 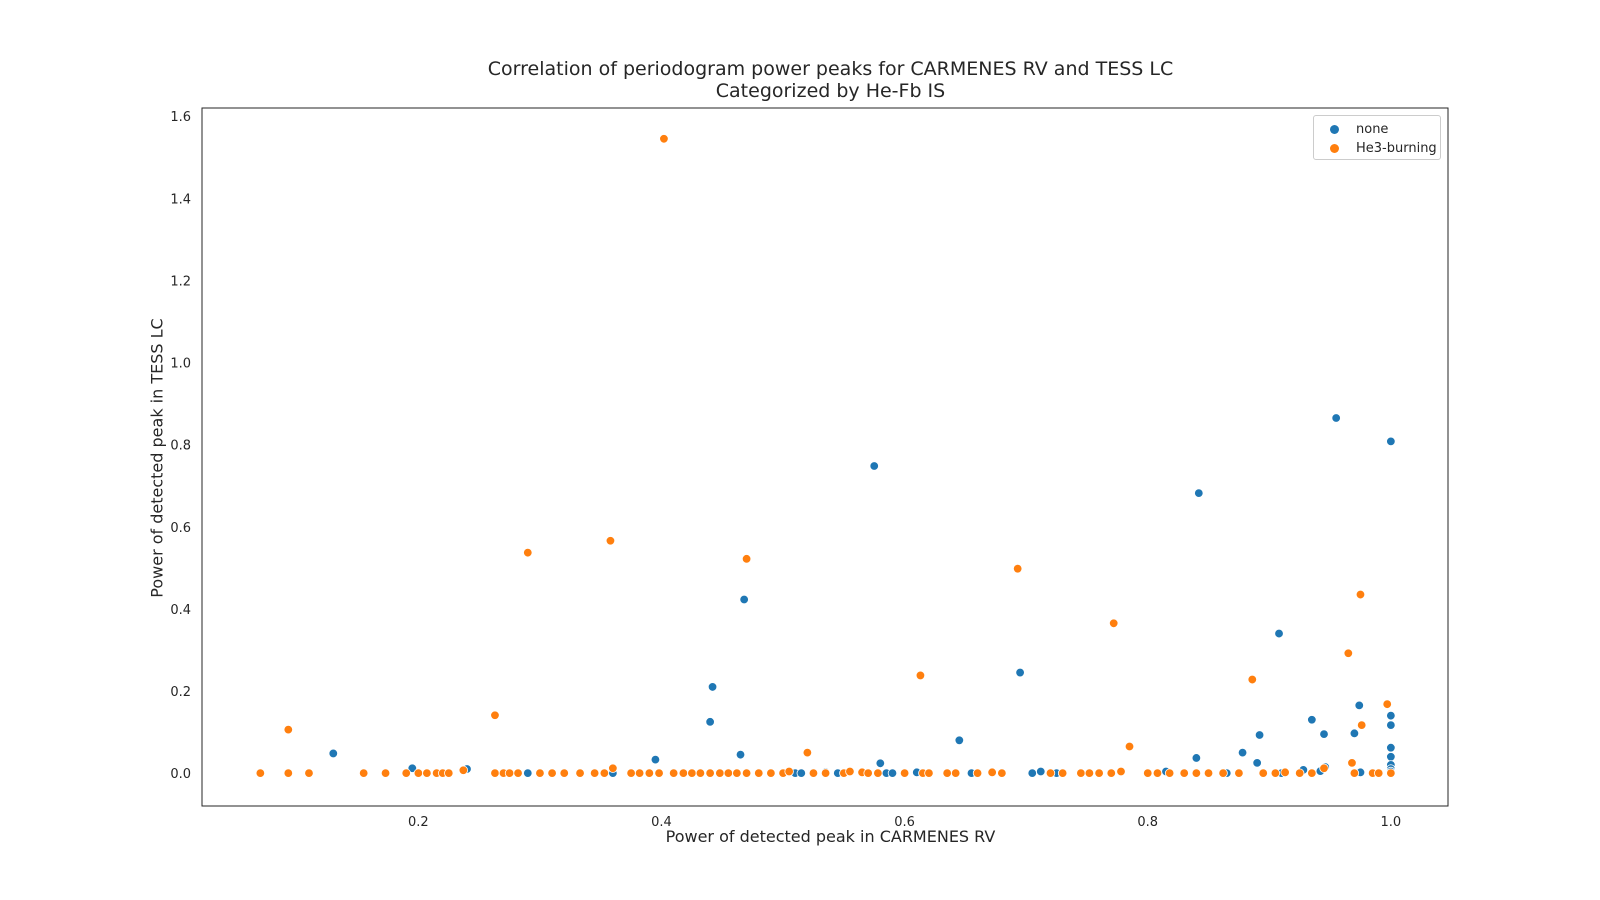 What do you see at coordinates (1334, 129) in the screenshot?
I see `legend-marker-none` at bounding box center [1334, 129].